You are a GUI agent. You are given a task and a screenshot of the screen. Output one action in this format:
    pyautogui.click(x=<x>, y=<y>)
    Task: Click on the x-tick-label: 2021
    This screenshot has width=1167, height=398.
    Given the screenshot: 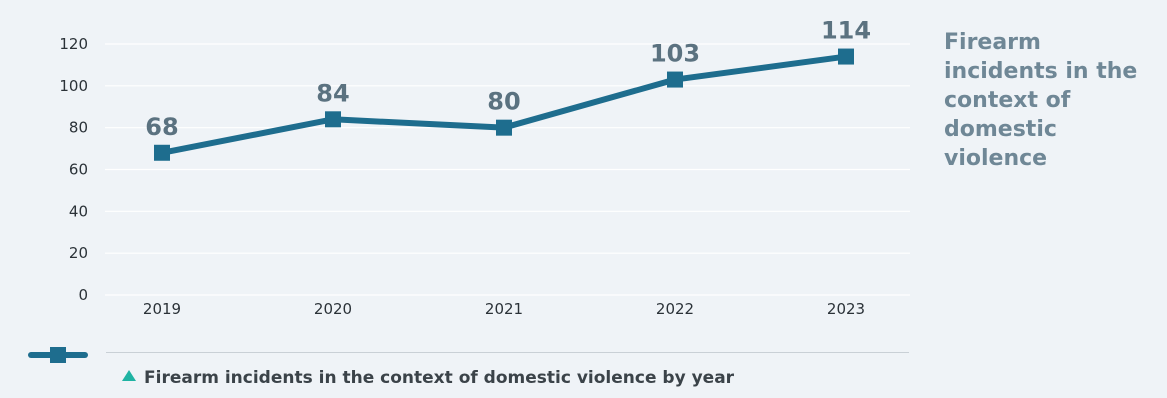 What is the action you would take?
    pyautogui.click(x=504, y=309)
    